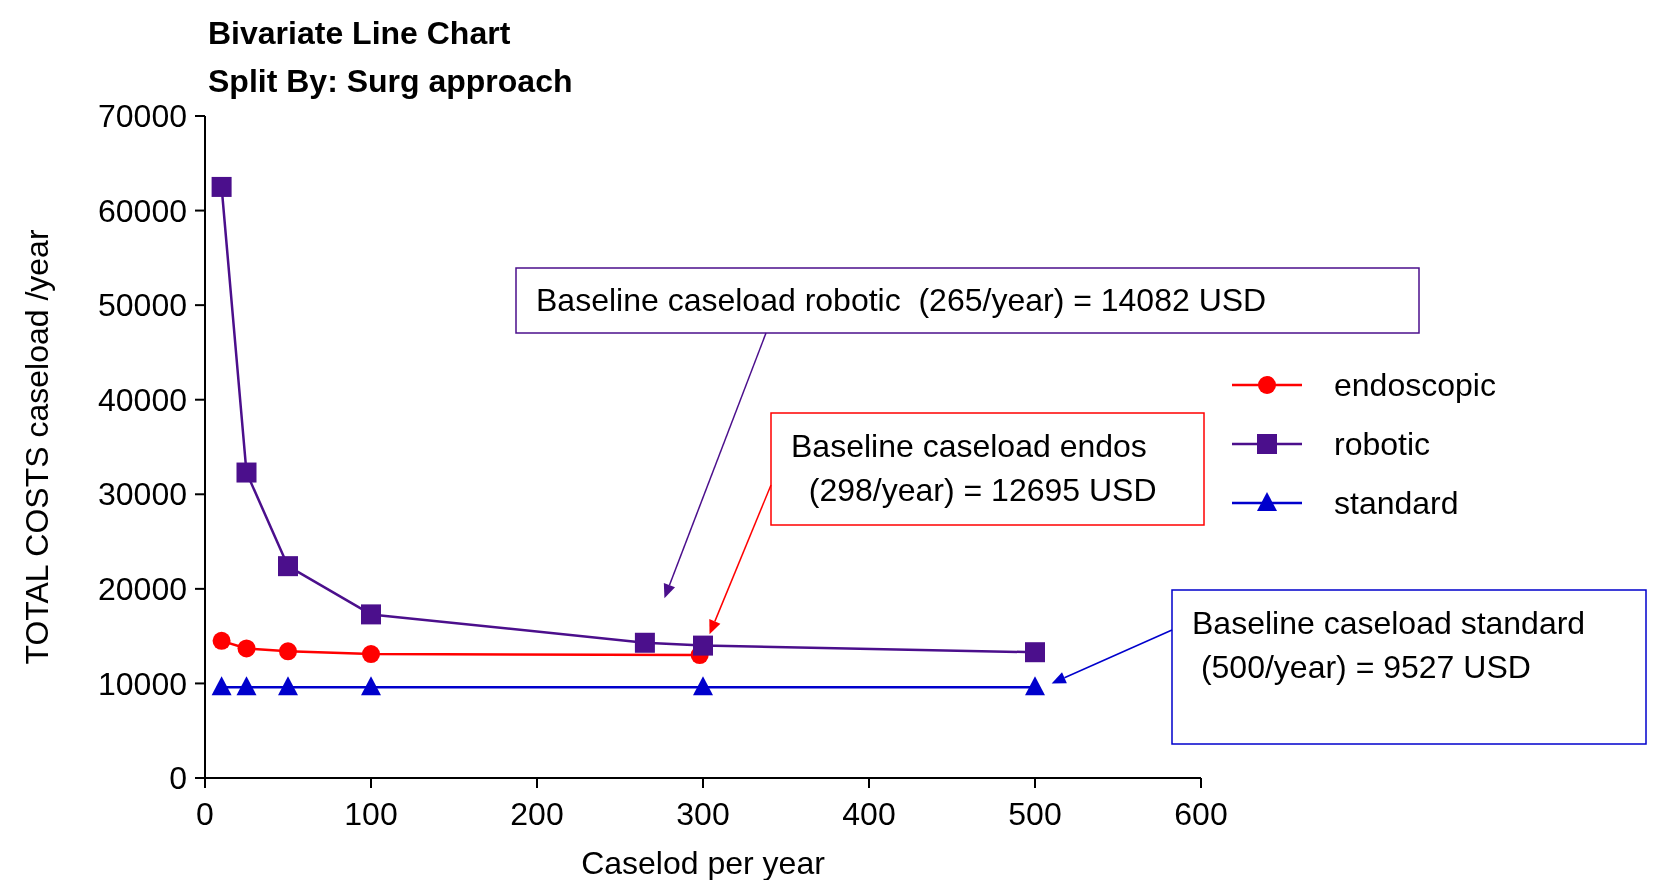 Image resolution: width=1655 pixels, height=888 pixels. Describe the element at coordinates (359, 33) in the screenshot. I see `chart-title: Bivariate Line Chart` at that location.